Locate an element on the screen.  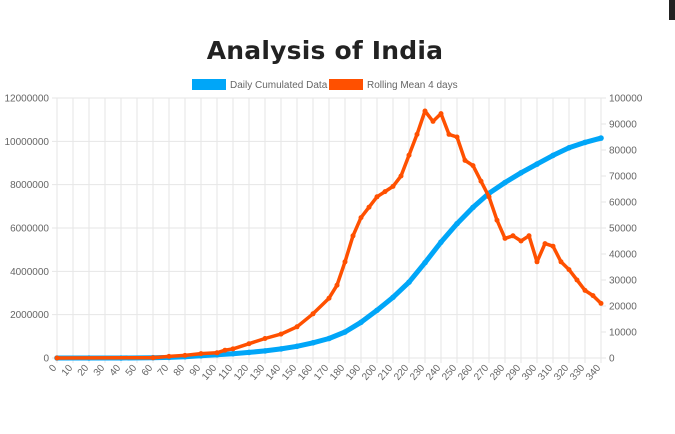
y-left-tick-label: 2000000 is located at coordinates (29, 315).